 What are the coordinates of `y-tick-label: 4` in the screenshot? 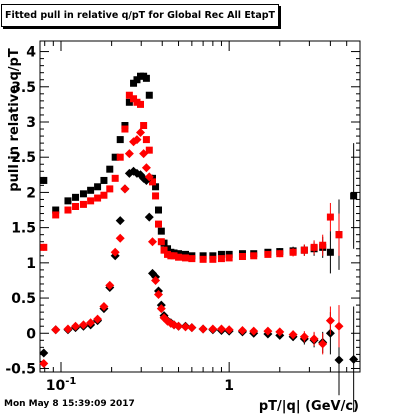 It's located at (31, 53).